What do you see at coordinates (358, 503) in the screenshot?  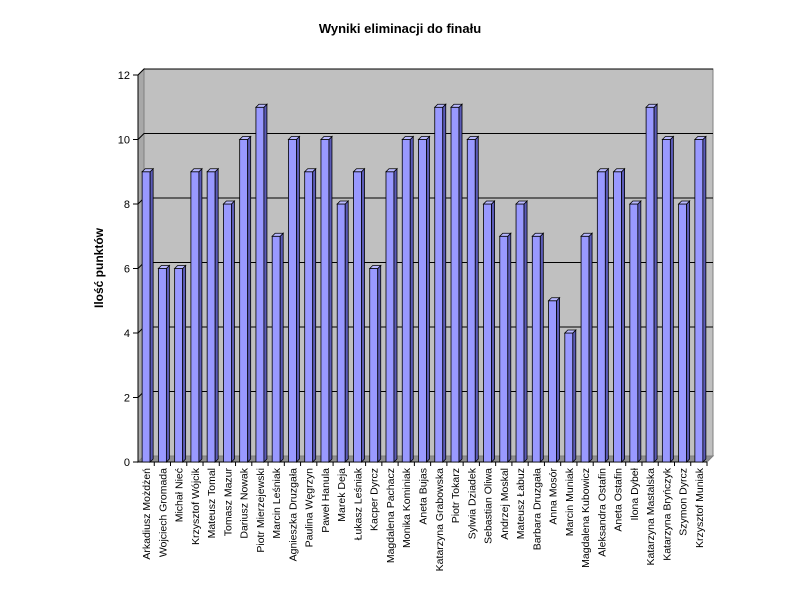 I see `x-tick-label: Łukasz Leśniak` at bounding box center [358, 503].